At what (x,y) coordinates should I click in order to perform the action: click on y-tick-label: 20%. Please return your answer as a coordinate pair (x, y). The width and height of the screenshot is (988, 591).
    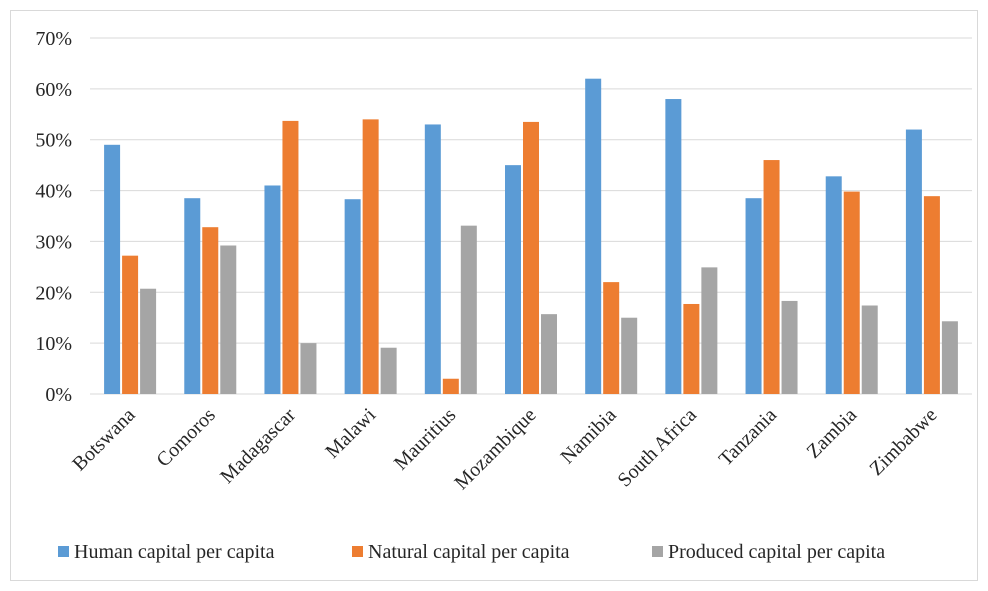
    Looking at the image, I should click on (53, 293).